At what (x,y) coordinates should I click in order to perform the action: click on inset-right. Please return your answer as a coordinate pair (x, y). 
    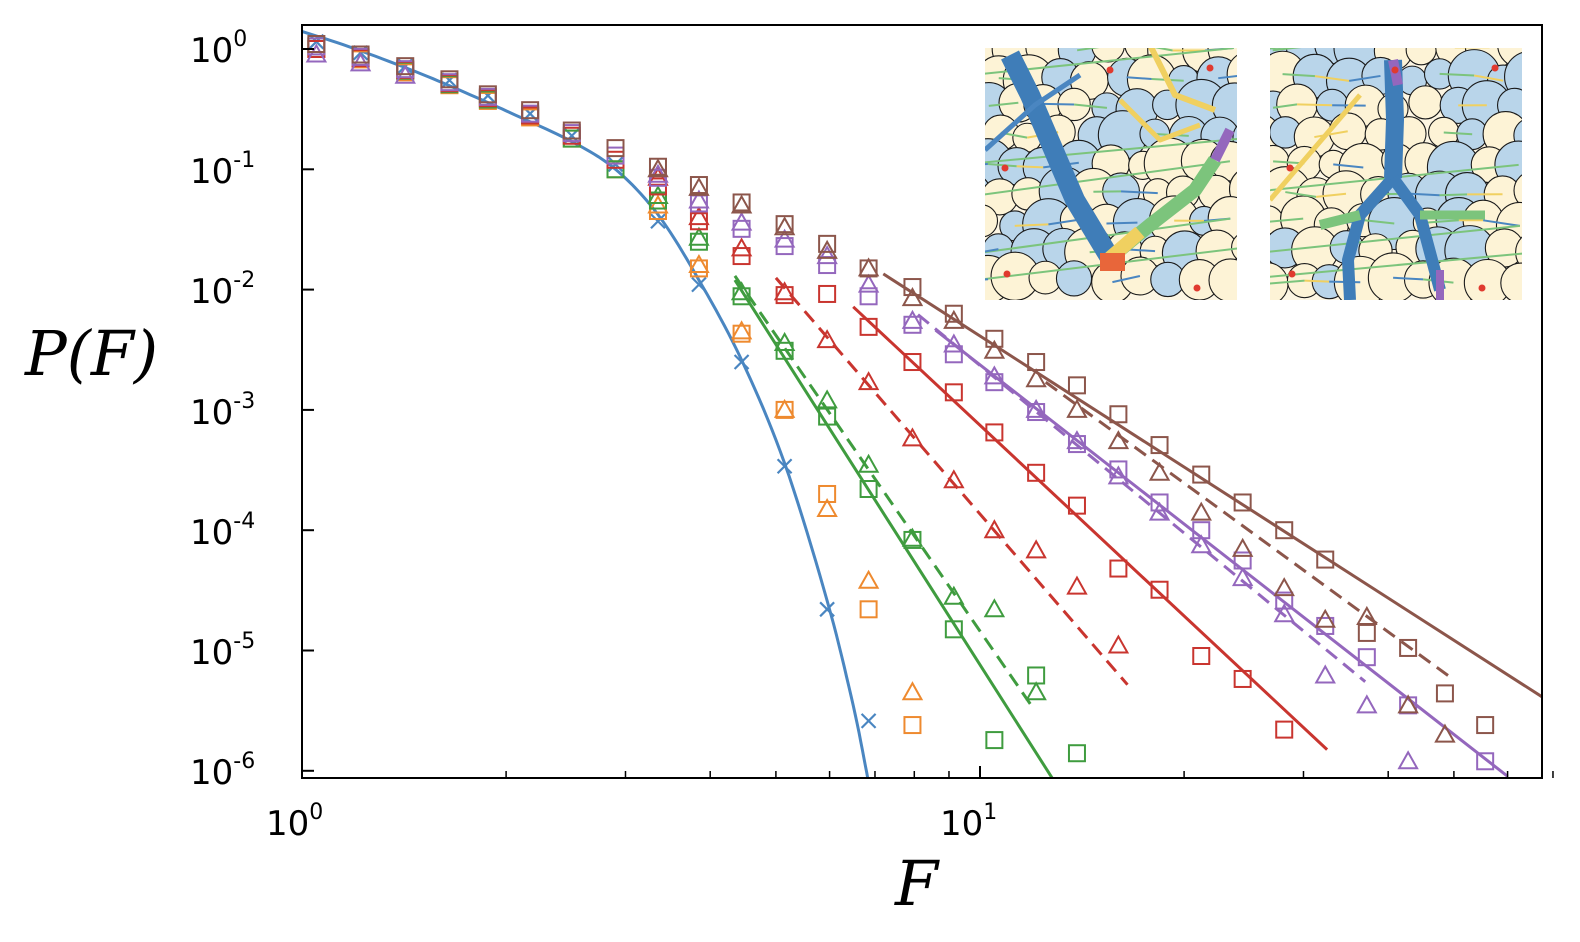
    Looking at the image, I should click on (1396, 174).